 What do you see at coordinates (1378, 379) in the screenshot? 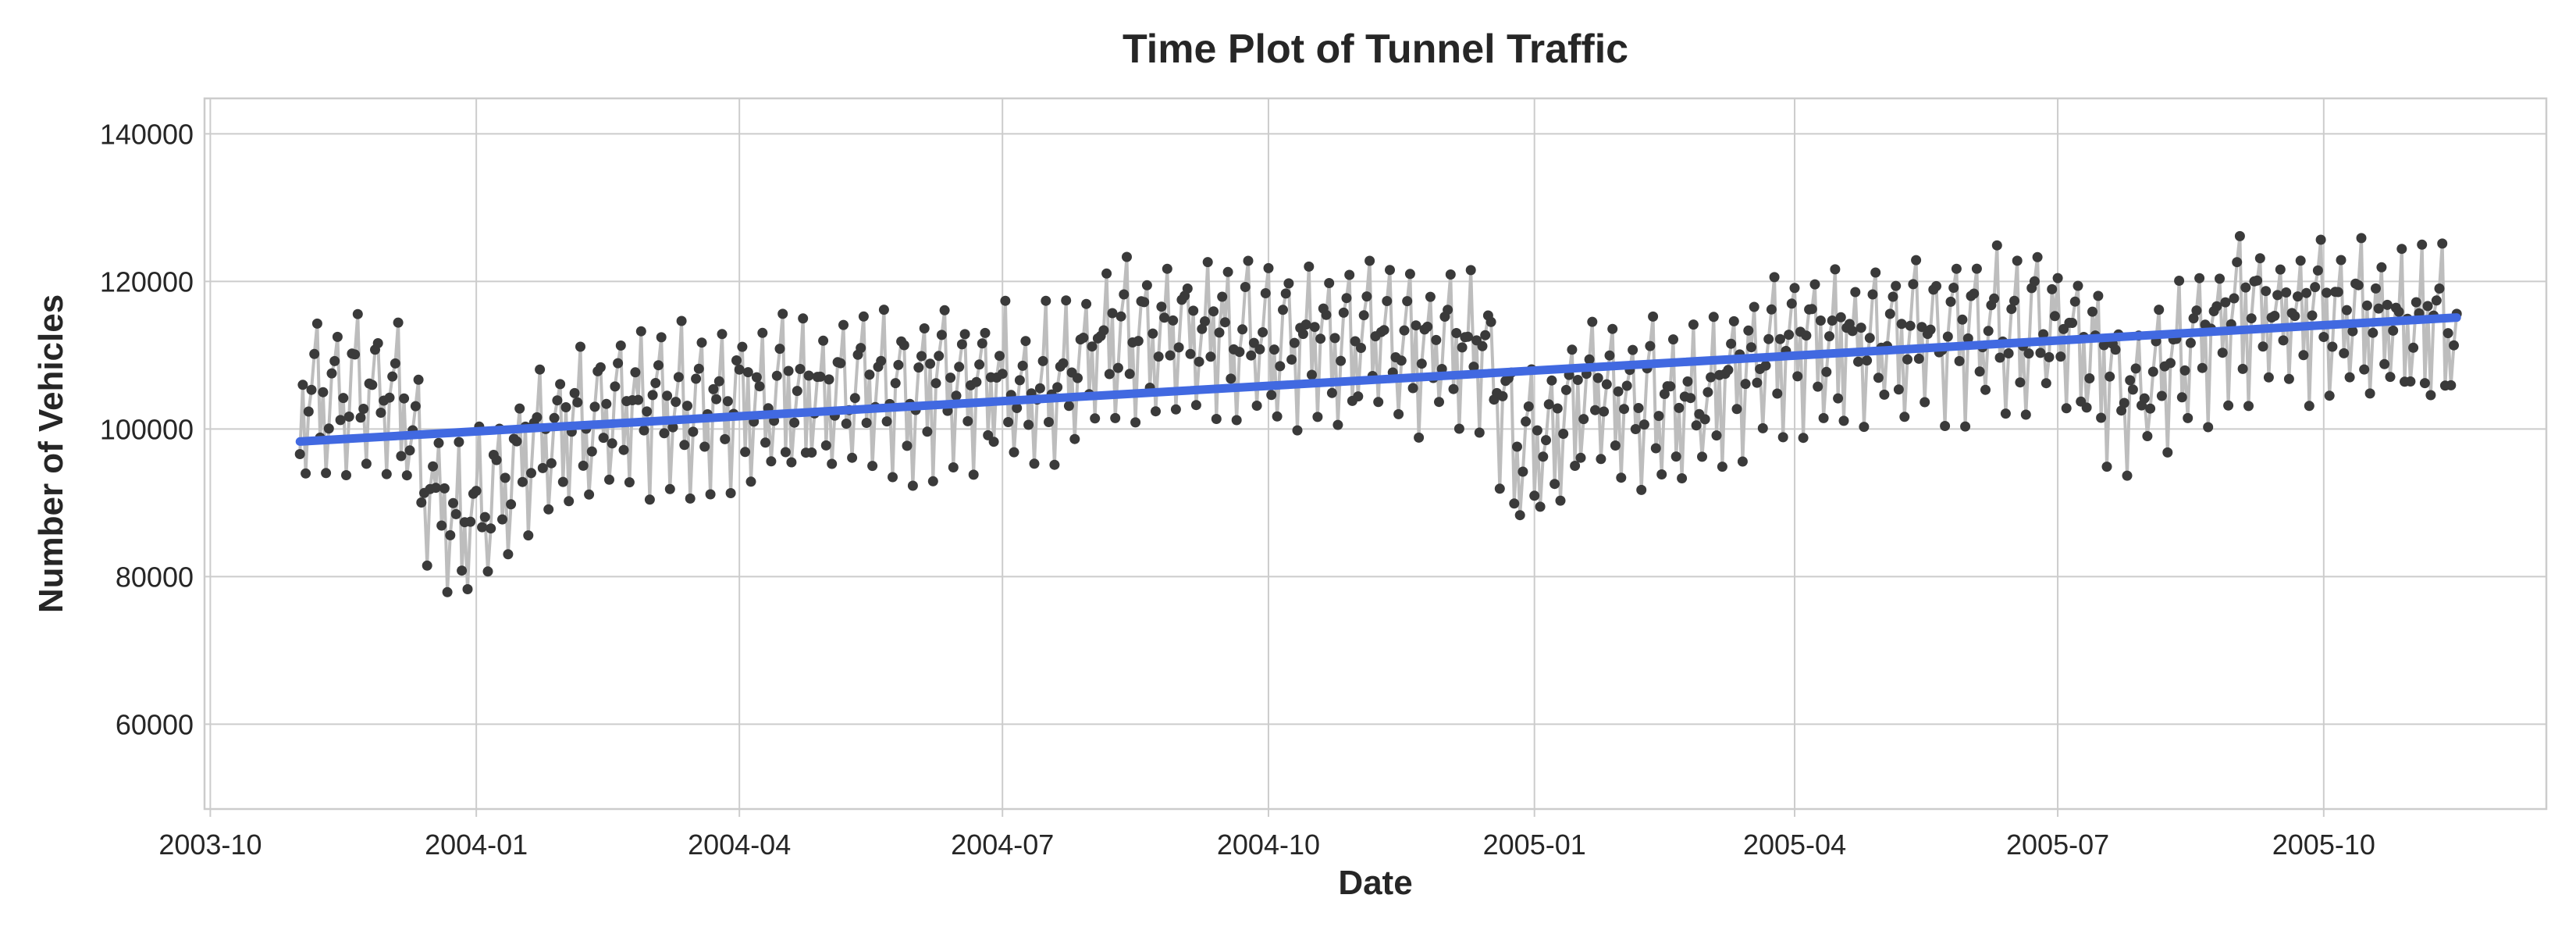
I see `trend-line` at bounding box center [1378, 379].